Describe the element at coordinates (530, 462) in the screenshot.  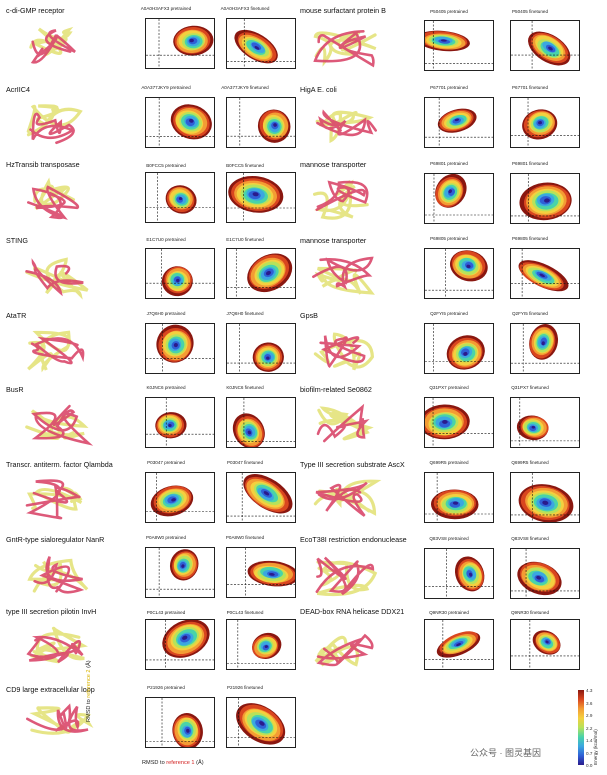
I see `finetuned-label: Q699R5 finetuned` at that location.